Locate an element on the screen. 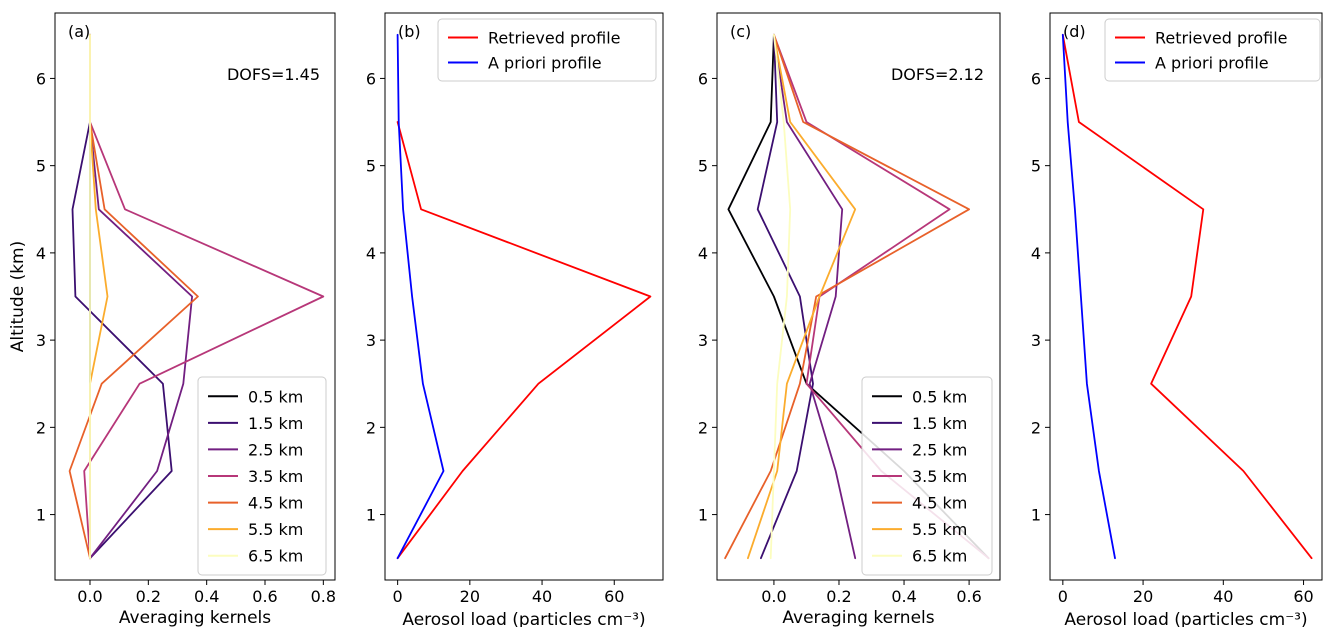 This screenshot has width=1325, height=627. y-axis-label: Altitude (km) is located at coordinates (18, 297).